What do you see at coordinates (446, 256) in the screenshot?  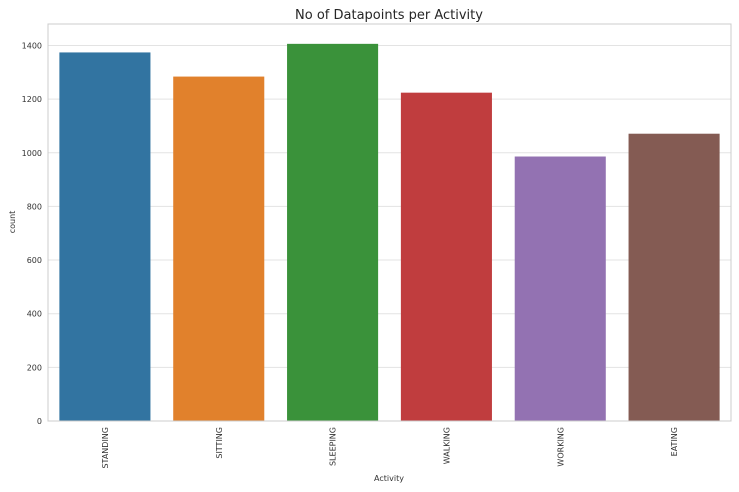 I see `bar-walking` at bounding box center [446, 256].